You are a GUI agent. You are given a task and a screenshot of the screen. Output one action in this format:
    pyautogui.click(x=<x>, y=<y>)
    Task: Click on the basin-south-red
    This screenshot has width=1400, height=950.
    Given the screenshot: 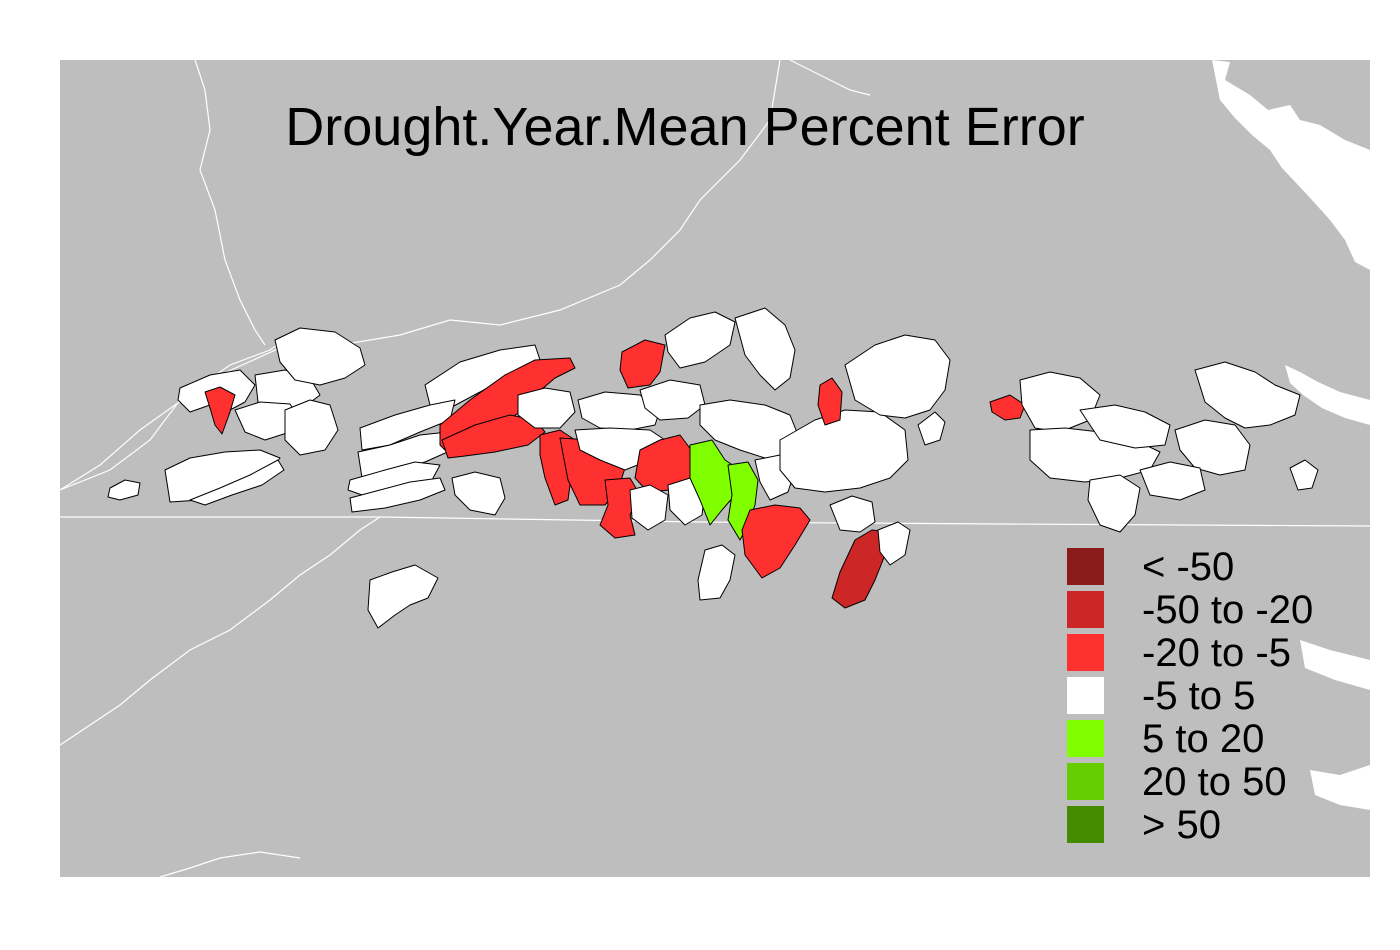 What is the action you would take?
    pyautogui.click(x=776, y=541)
    